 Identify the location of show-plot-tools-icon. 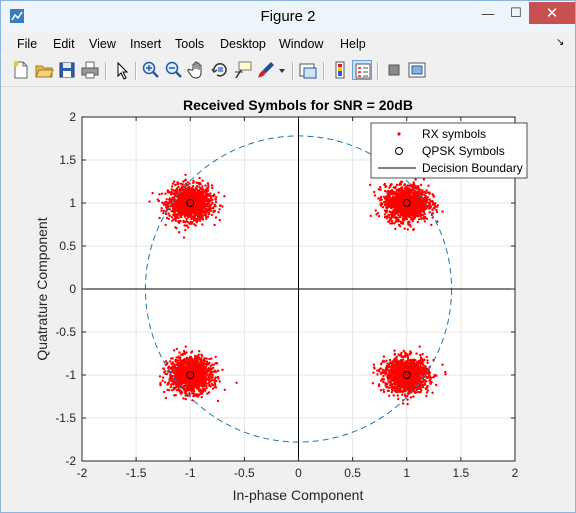
(417, 70).